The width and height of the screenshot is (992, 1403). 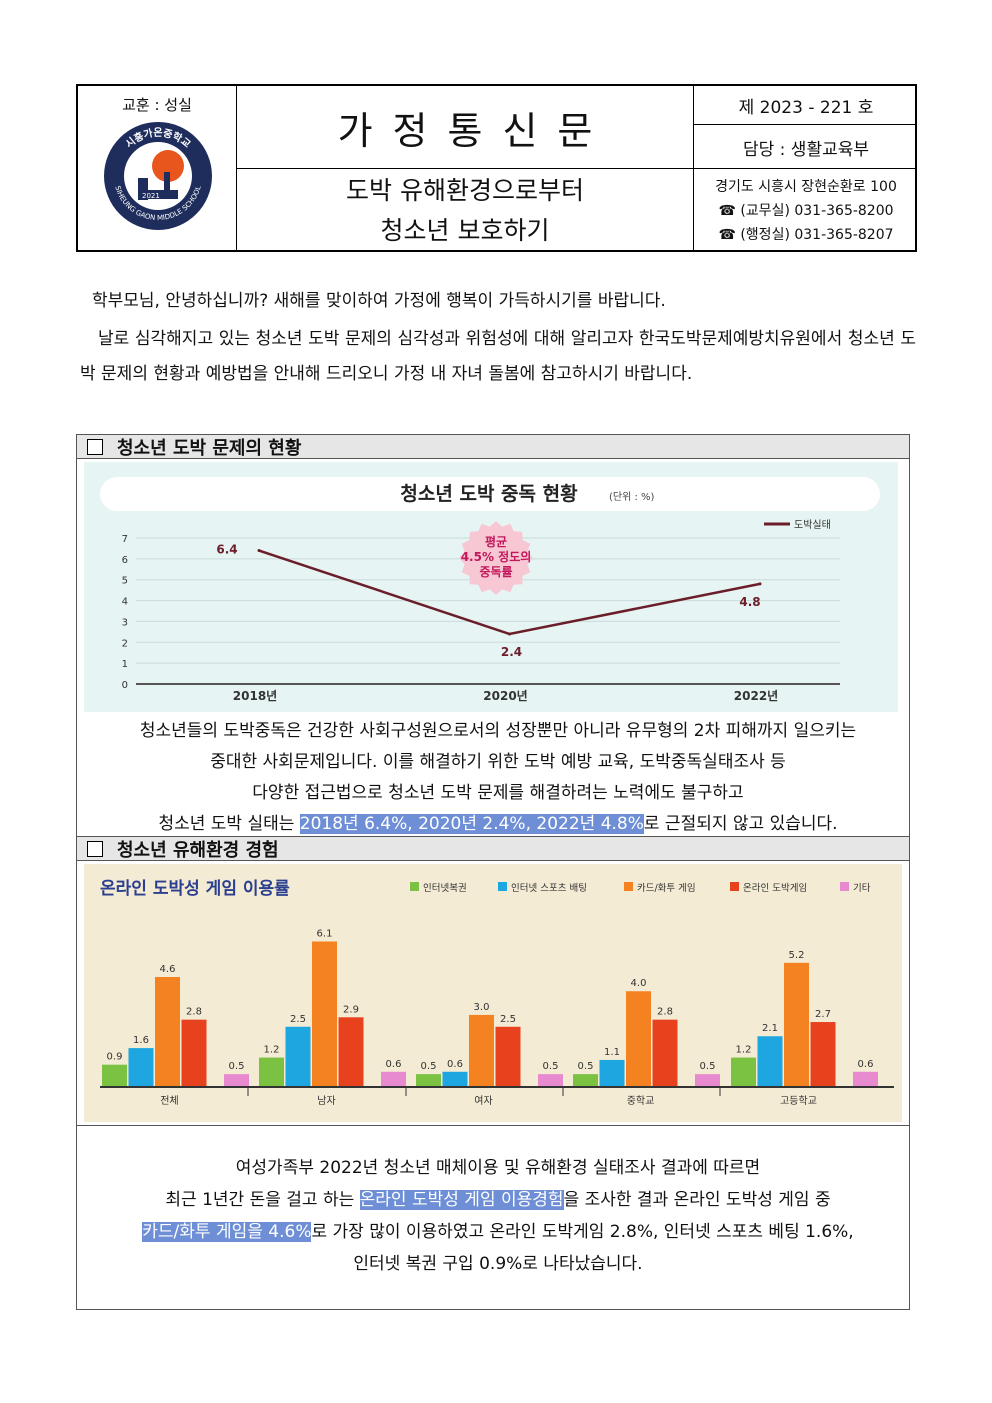 What do you see at coordinates (351, 1009) in the screenshot?
I see `data-label: 2.9` at bounding box center [351, 1009].